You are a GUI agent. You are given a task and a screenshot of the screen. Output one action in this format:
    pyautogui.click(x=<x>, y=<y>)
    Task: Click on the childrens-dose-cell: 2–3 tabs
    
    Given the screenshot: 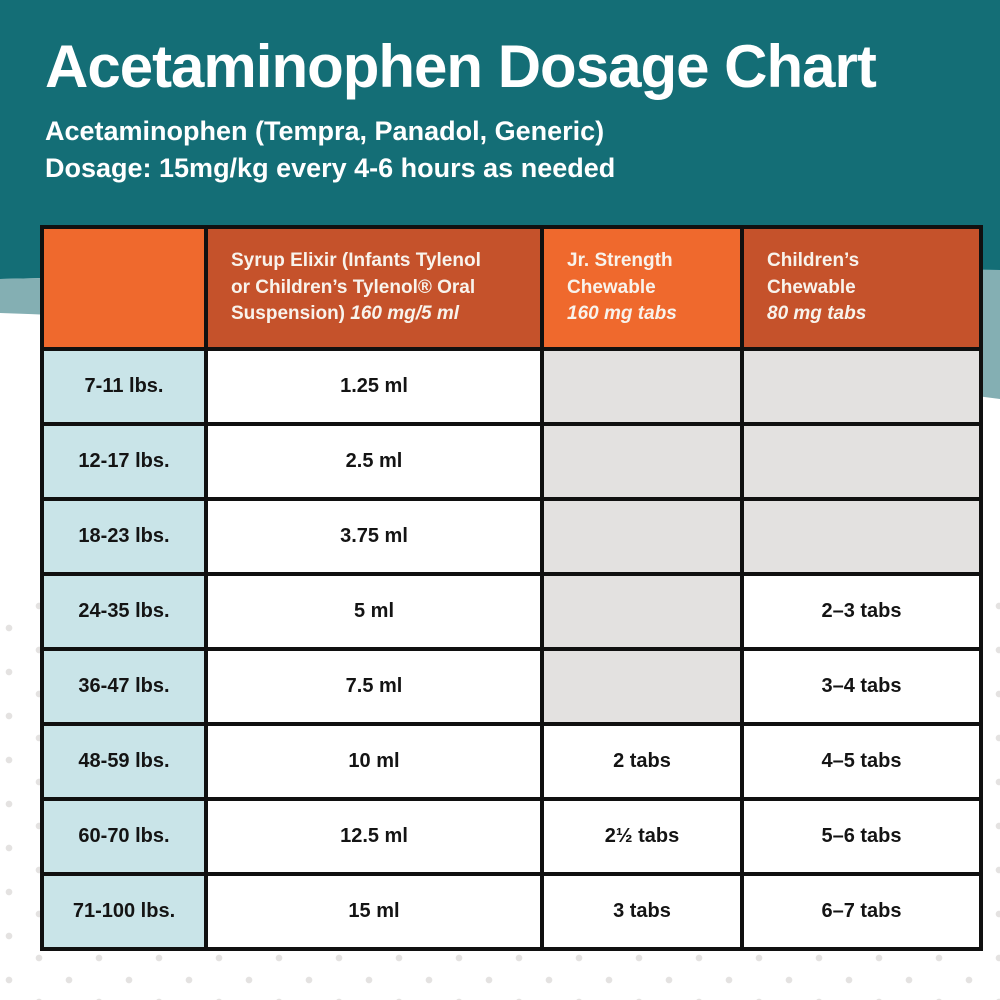 What is the action you would take?
    pyautogui.click(x=861, y=611)
    